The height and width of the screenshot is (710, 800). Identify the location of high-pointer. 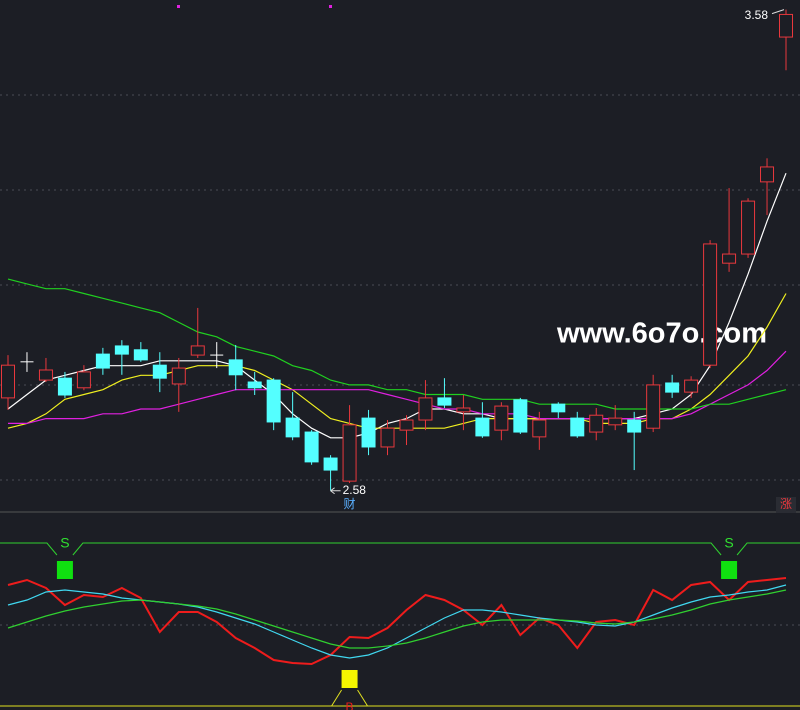
(778, 12).